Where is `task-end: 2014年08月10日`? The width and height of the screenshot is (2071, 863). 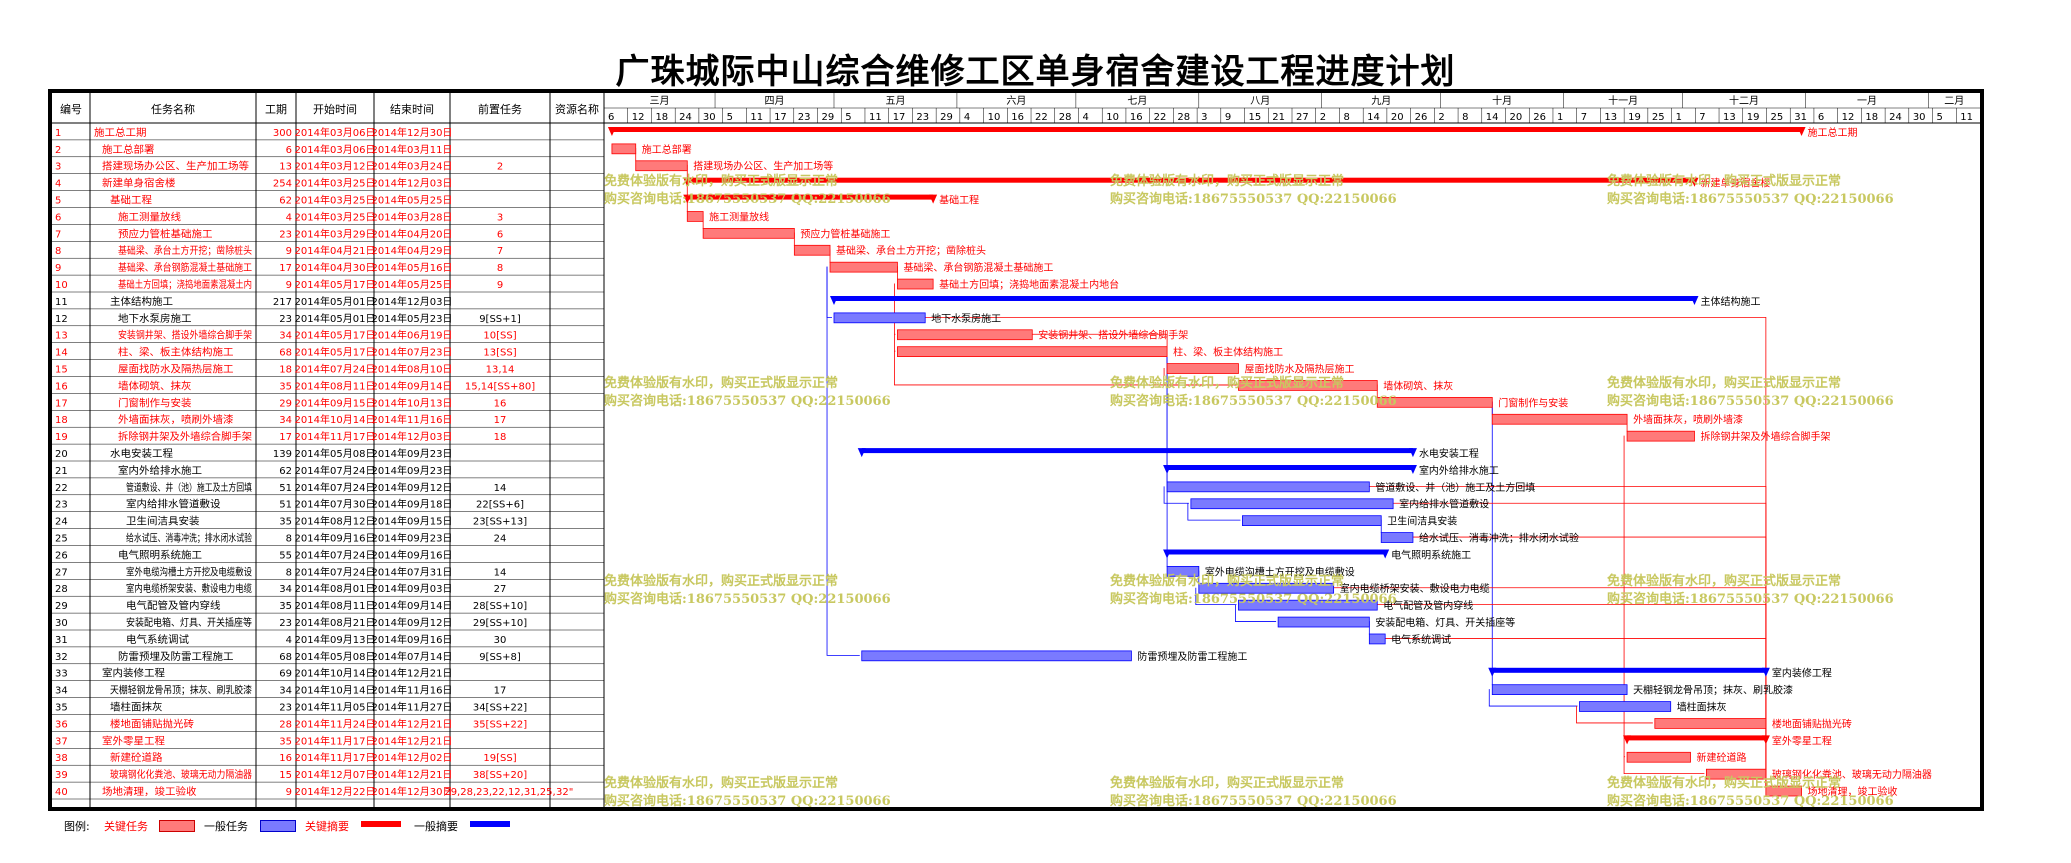
task-end: 2014年08月10日 is located at coordinates (412, 369).